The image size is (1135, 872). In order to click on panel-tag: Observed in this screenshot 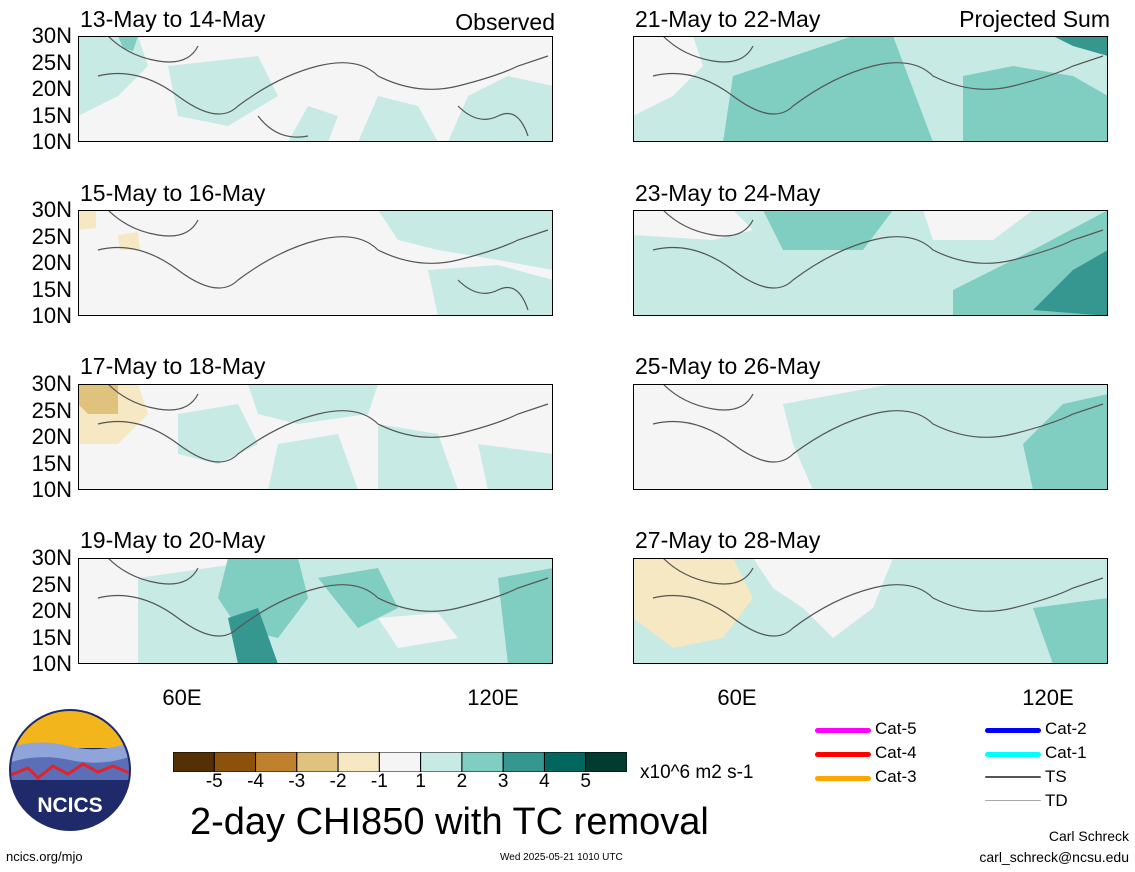, I will do `click(505, 22)`.